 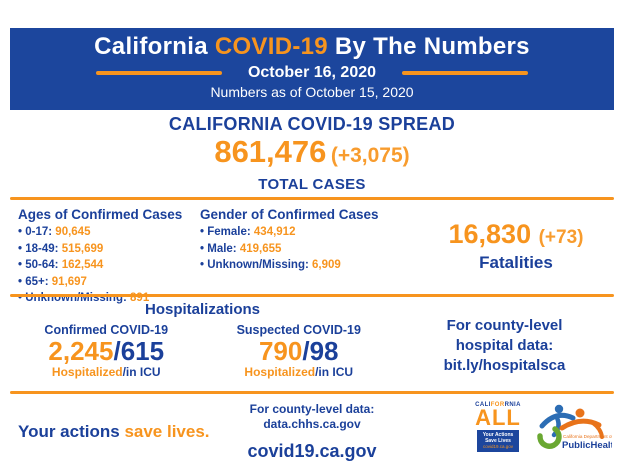 I want to click on county-data-url: data.chhs.ca.gov, so click(x=312, y=424).